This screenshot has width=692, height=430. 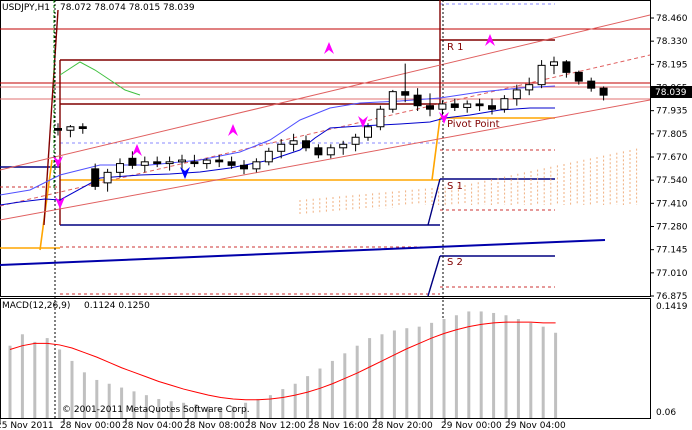 I want to click on time-tick-label: 29 Nov 04:00, so click(x=535, y=425).